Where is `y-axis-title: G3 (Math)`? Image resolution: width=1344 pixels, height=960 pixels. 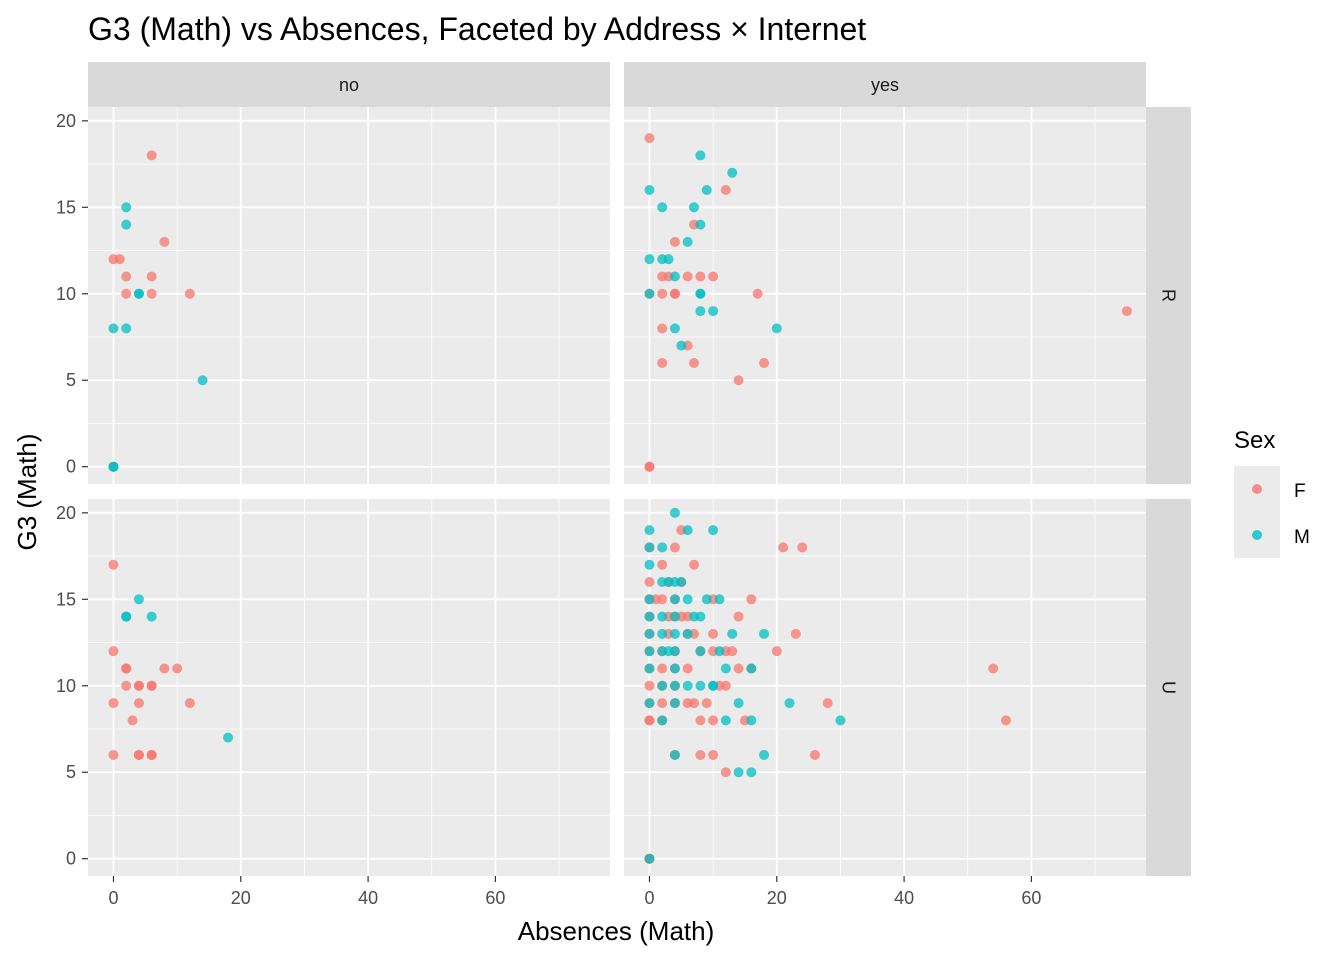 y-axis-title: G3 (Math) is located at coordinates (27, 491).